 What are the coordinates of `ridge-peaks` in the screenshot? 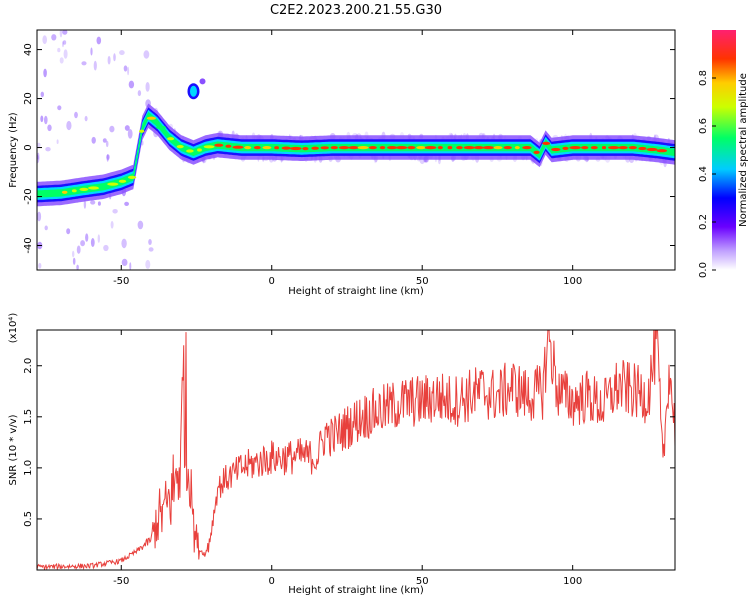 It's located at (359, 155).